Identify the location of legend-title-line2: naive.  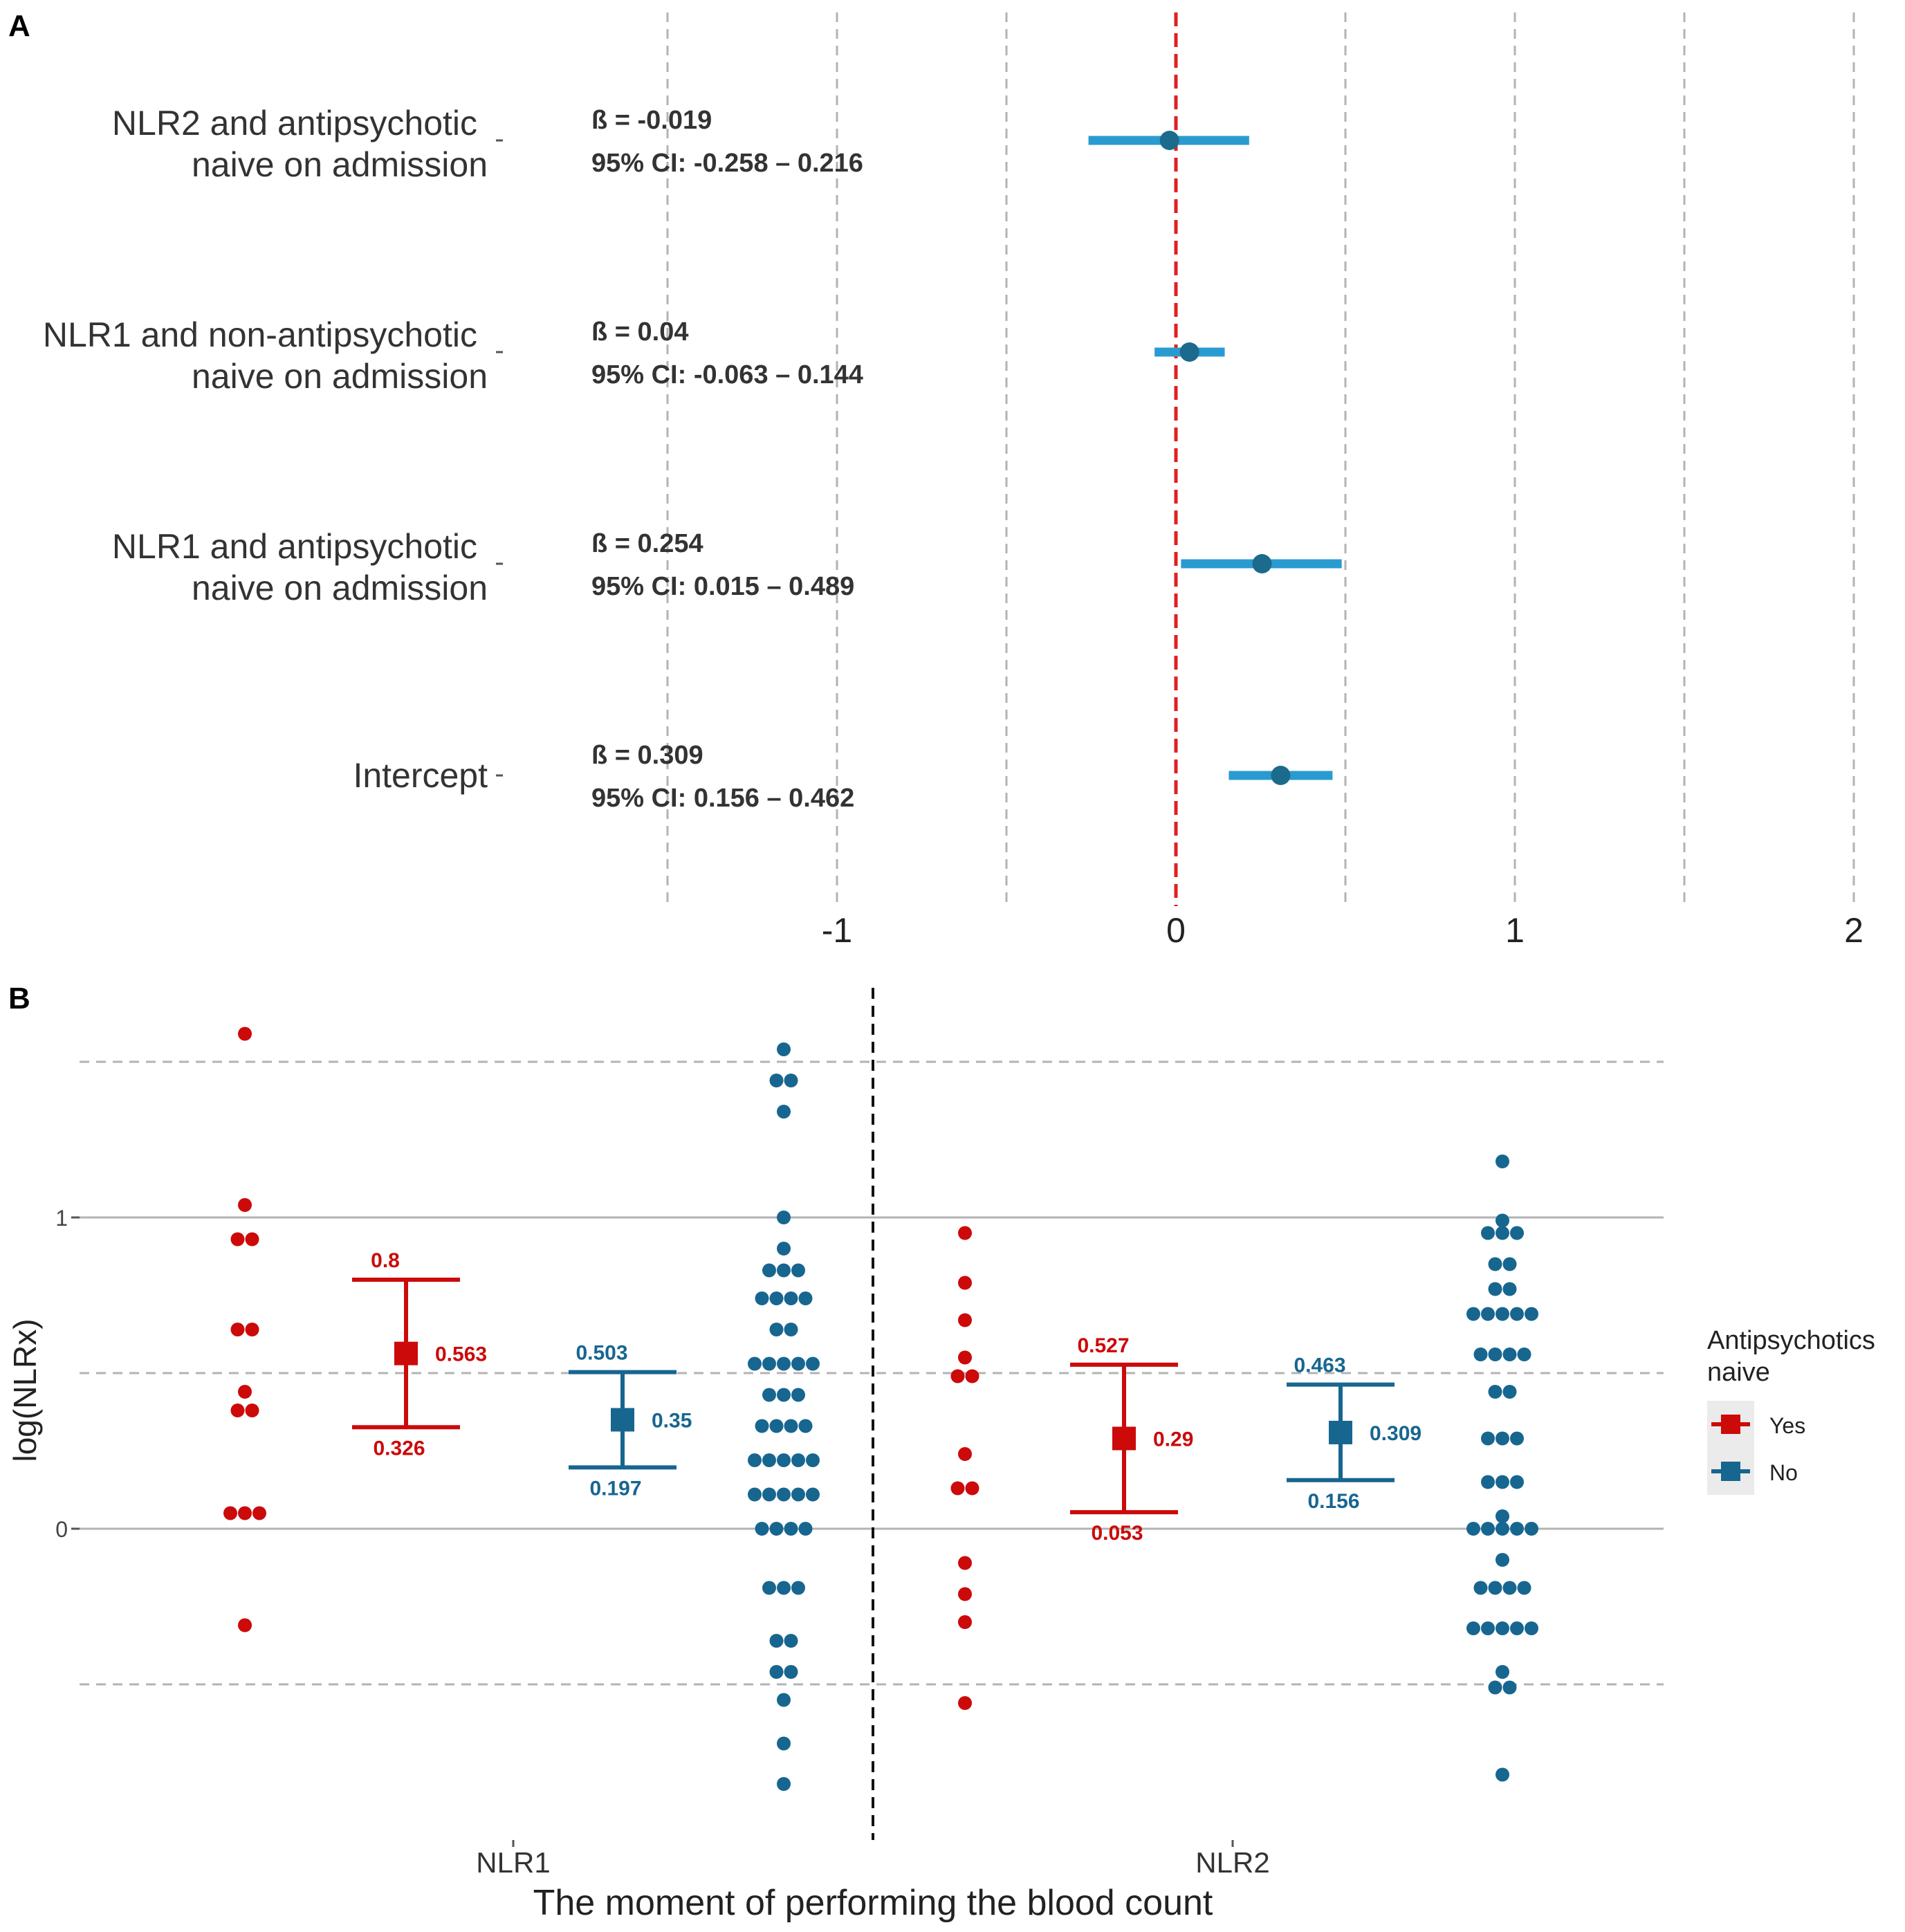
(1738, 1372).